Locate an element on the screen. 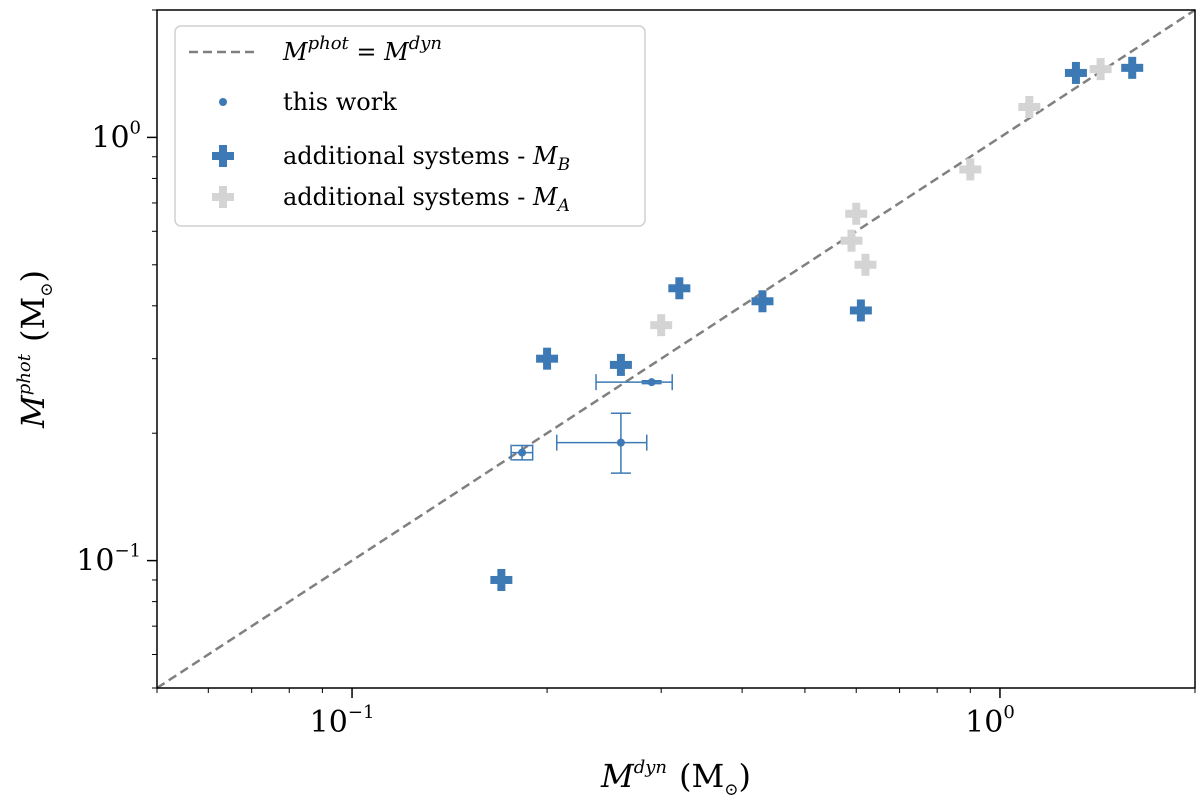 This screenshot has width=1200, height=809. x-tick-label-exp: −1 is located at coordinates (361, 712).